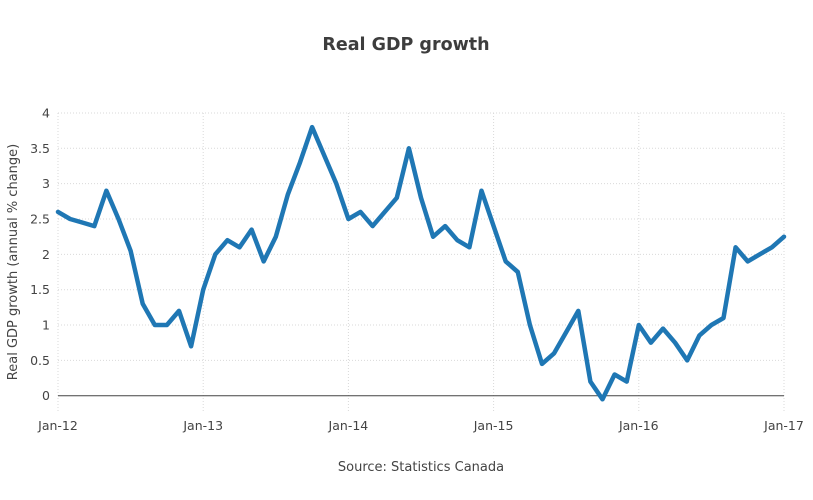  Describe the element at coordinates (40, 148) in the screenshot. I see `y-tick-label: 3.5` at that location.